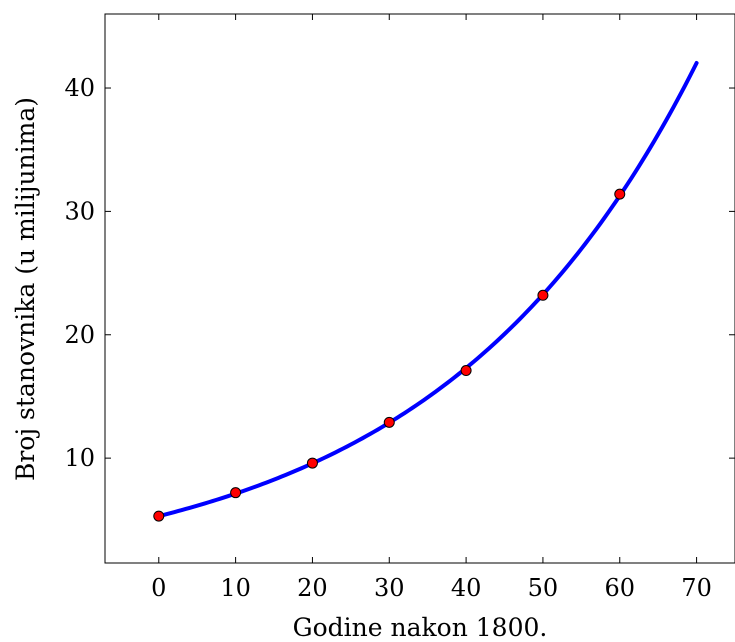  What do you see at coordinates (158, 588) in the screenshot?
I see `x-tick-label: 0` at bounding box center [158, 588].